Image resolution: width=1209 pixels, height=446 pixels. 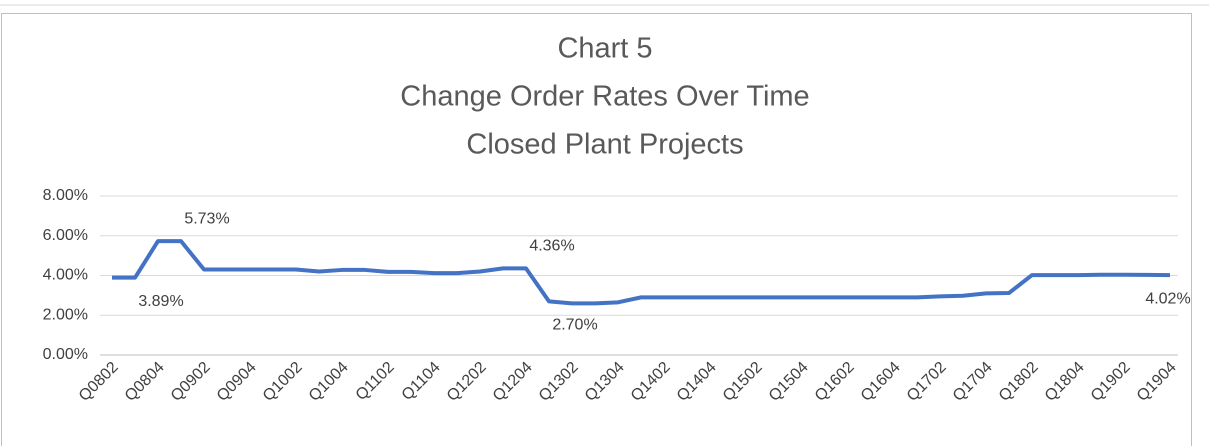 What do you see at coordinates (160, 301) in the screenshot?
I see `data-label: 3.89%` at bounding box center [160, 301].